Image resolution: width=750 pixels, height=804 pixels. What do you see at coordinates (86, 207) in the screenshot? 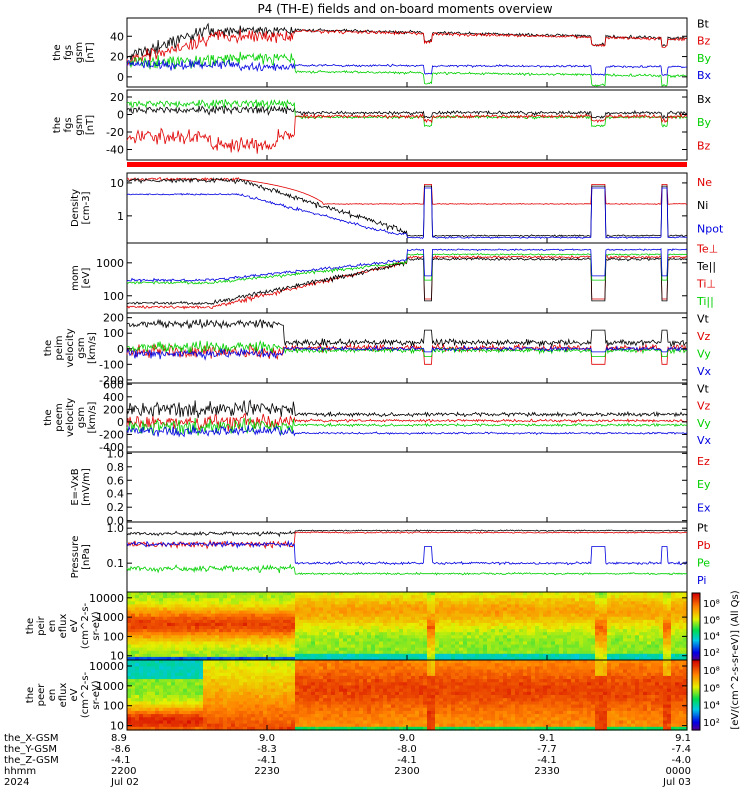
I see `ylabel-line: [cm-3]` at bounding box center [86, 207].